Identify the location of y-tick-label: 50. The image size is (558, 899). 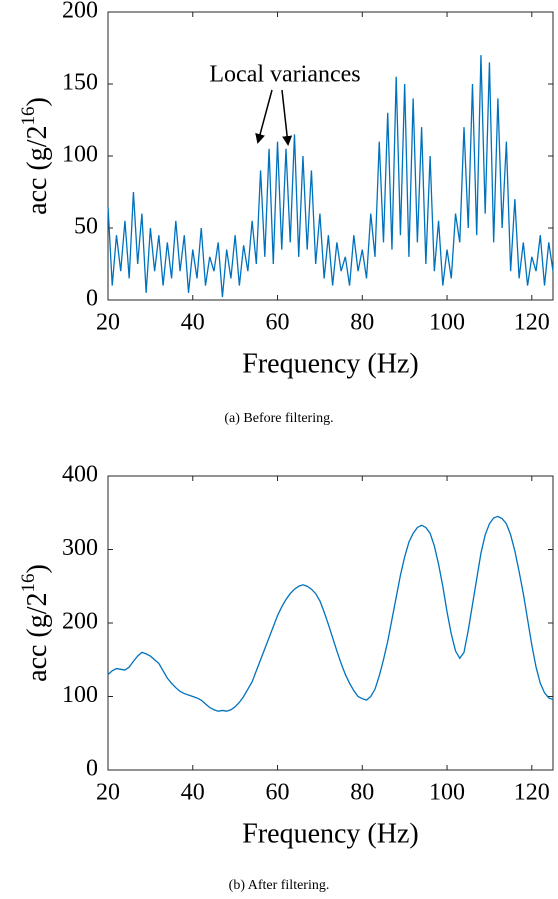
(86, 227).